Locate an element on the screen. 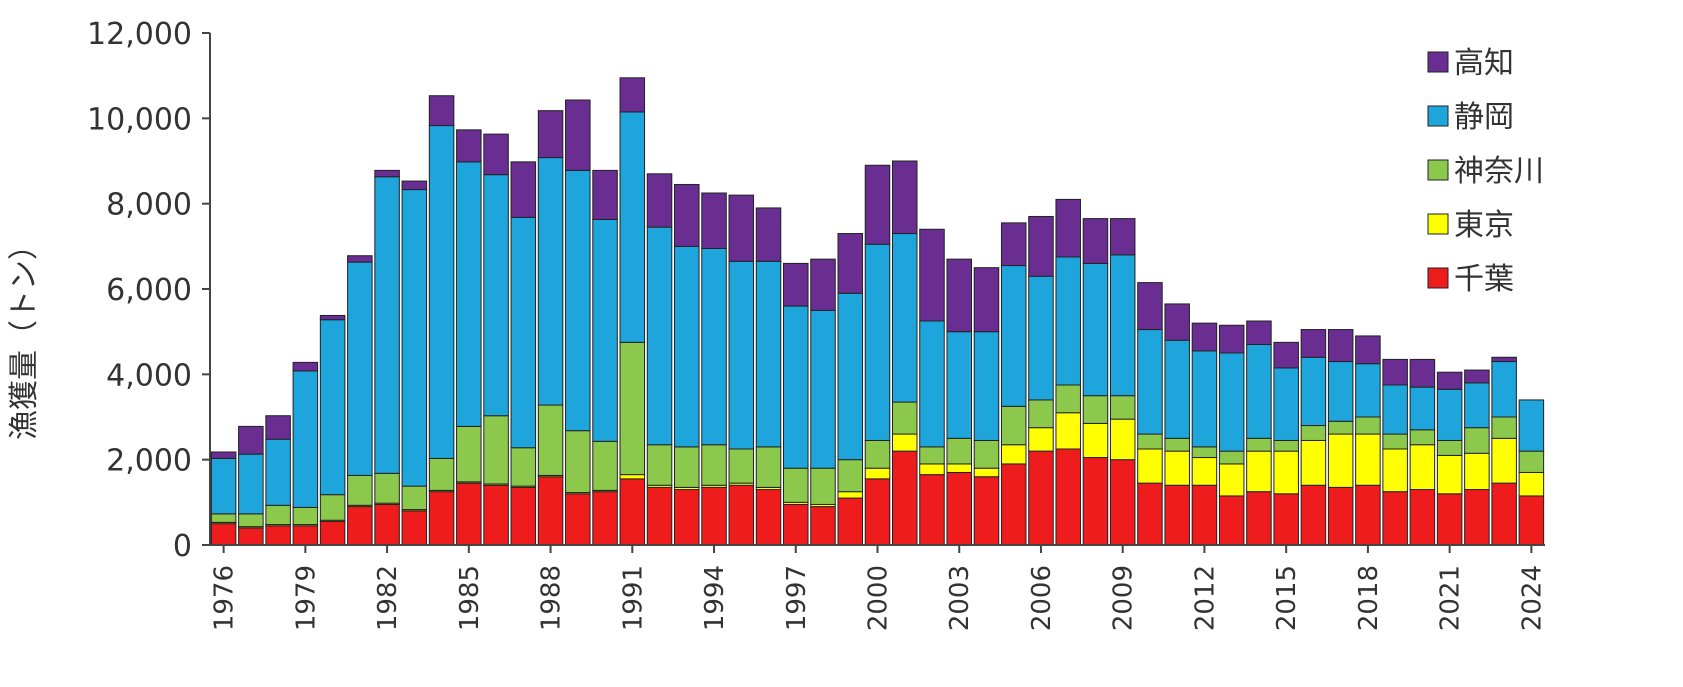  x-tick-label: 2024 is located at coordinates (1532, 598).